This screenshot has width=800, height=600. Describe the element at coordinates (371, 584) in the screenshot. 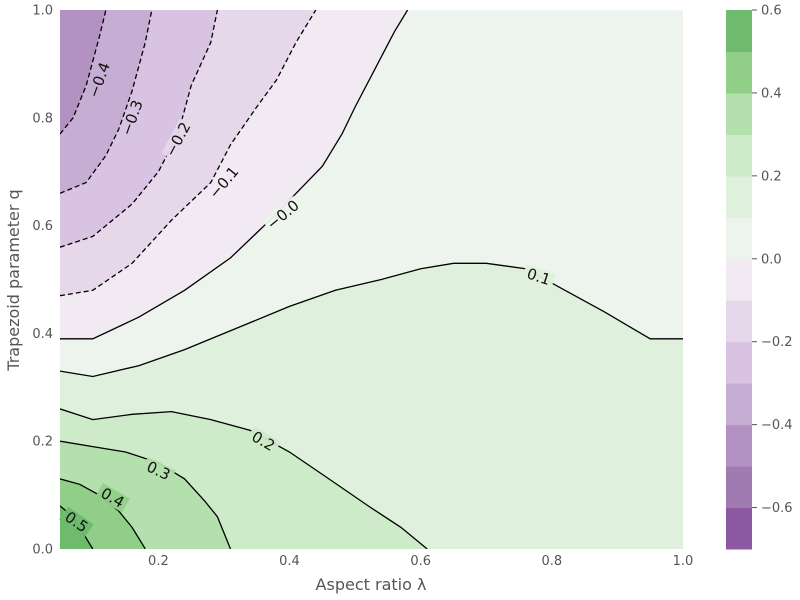

I see `x-axis-label: Aspect ratio λ` at that location.